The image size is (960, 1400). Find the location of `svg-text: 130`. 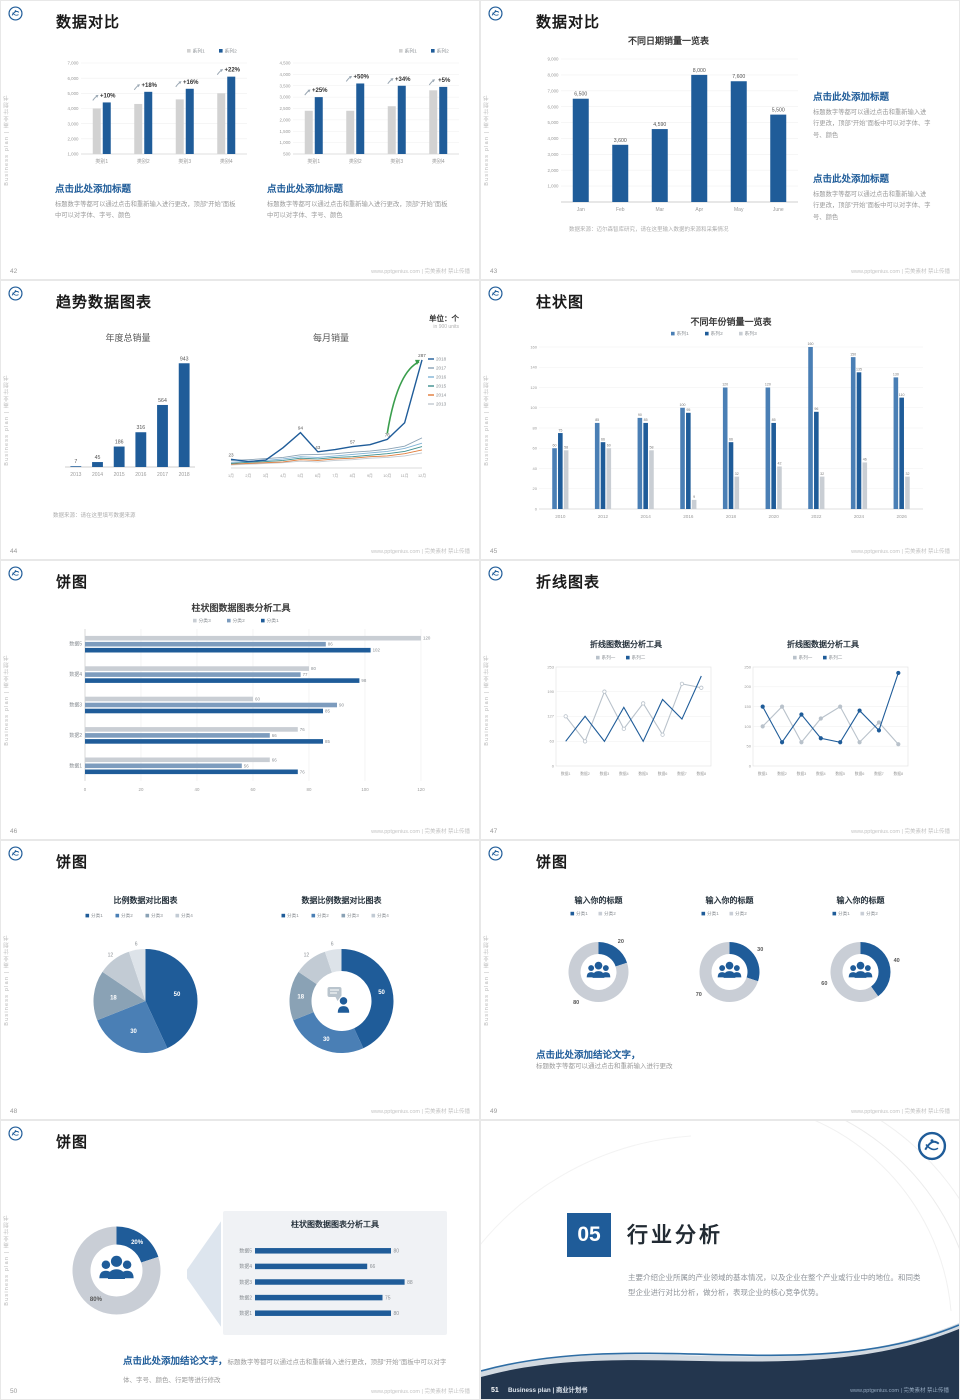

svg-text: 130 is located at coordinates (896, 375).